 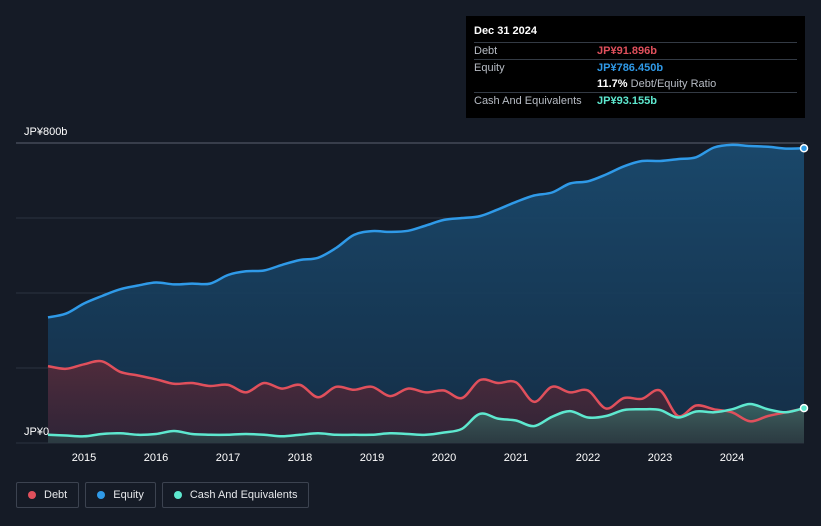 What do you see at coordinates (732, 458) in the screenshot?
I see `x-tick-label: 2024` at bounding box center [732, 458].